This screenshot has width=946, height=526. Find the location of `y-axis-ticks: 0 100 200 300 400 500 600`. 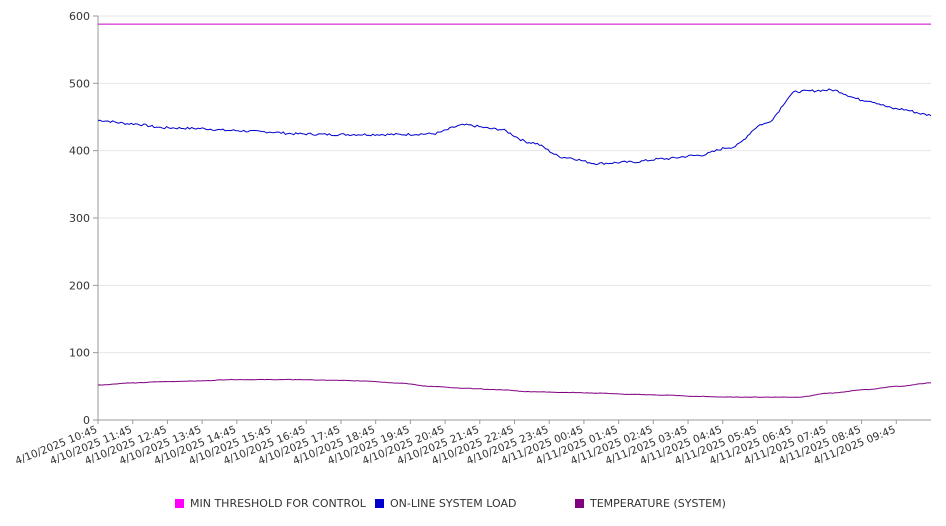

y-axis-ticks: 0 100 200 300 400 500 600 is located at coordinates (83, 218).